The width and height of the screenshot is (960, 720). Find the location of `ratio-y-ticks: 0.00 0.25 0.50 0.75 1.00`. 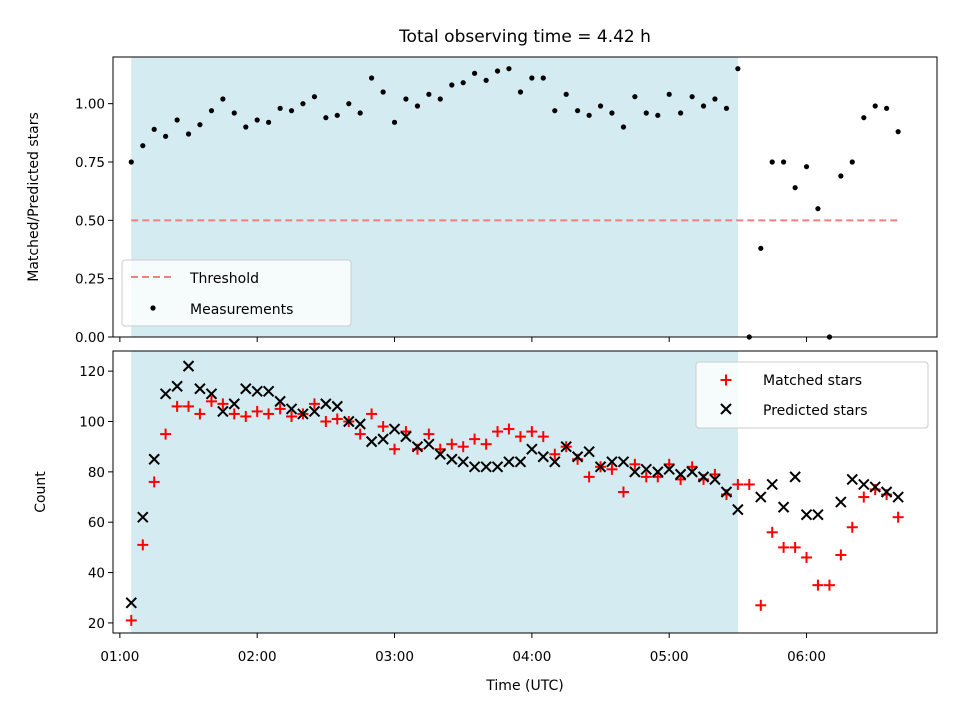

ratio-y-ticks: 0.00 0.25 0.50 0.75 1.00 is located at coordinates (94, 221).